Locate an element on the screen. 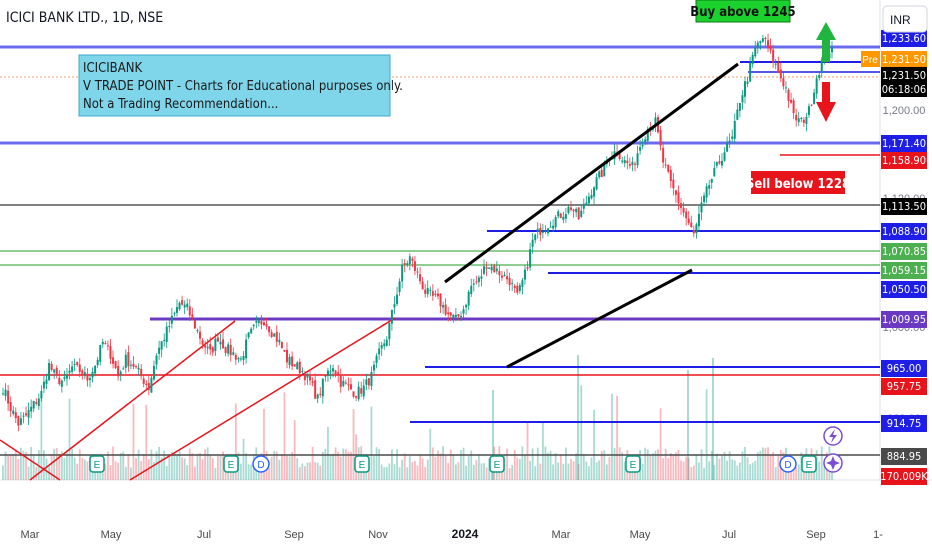 This screenshot has height=550, width=932. price-level-label: 1,113.50 is located at coordinates (904, 206).